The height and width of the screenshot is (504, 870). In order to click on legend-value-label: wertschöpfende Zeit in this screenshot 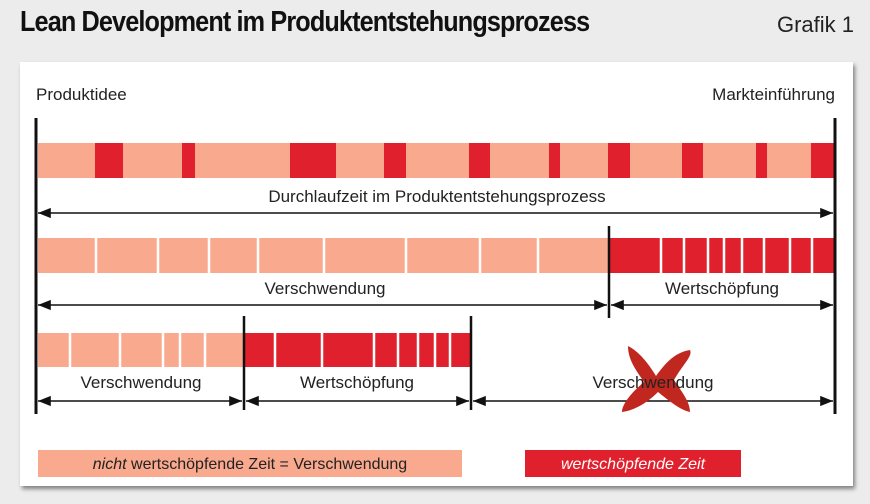, I will do `click(633, 464)`.